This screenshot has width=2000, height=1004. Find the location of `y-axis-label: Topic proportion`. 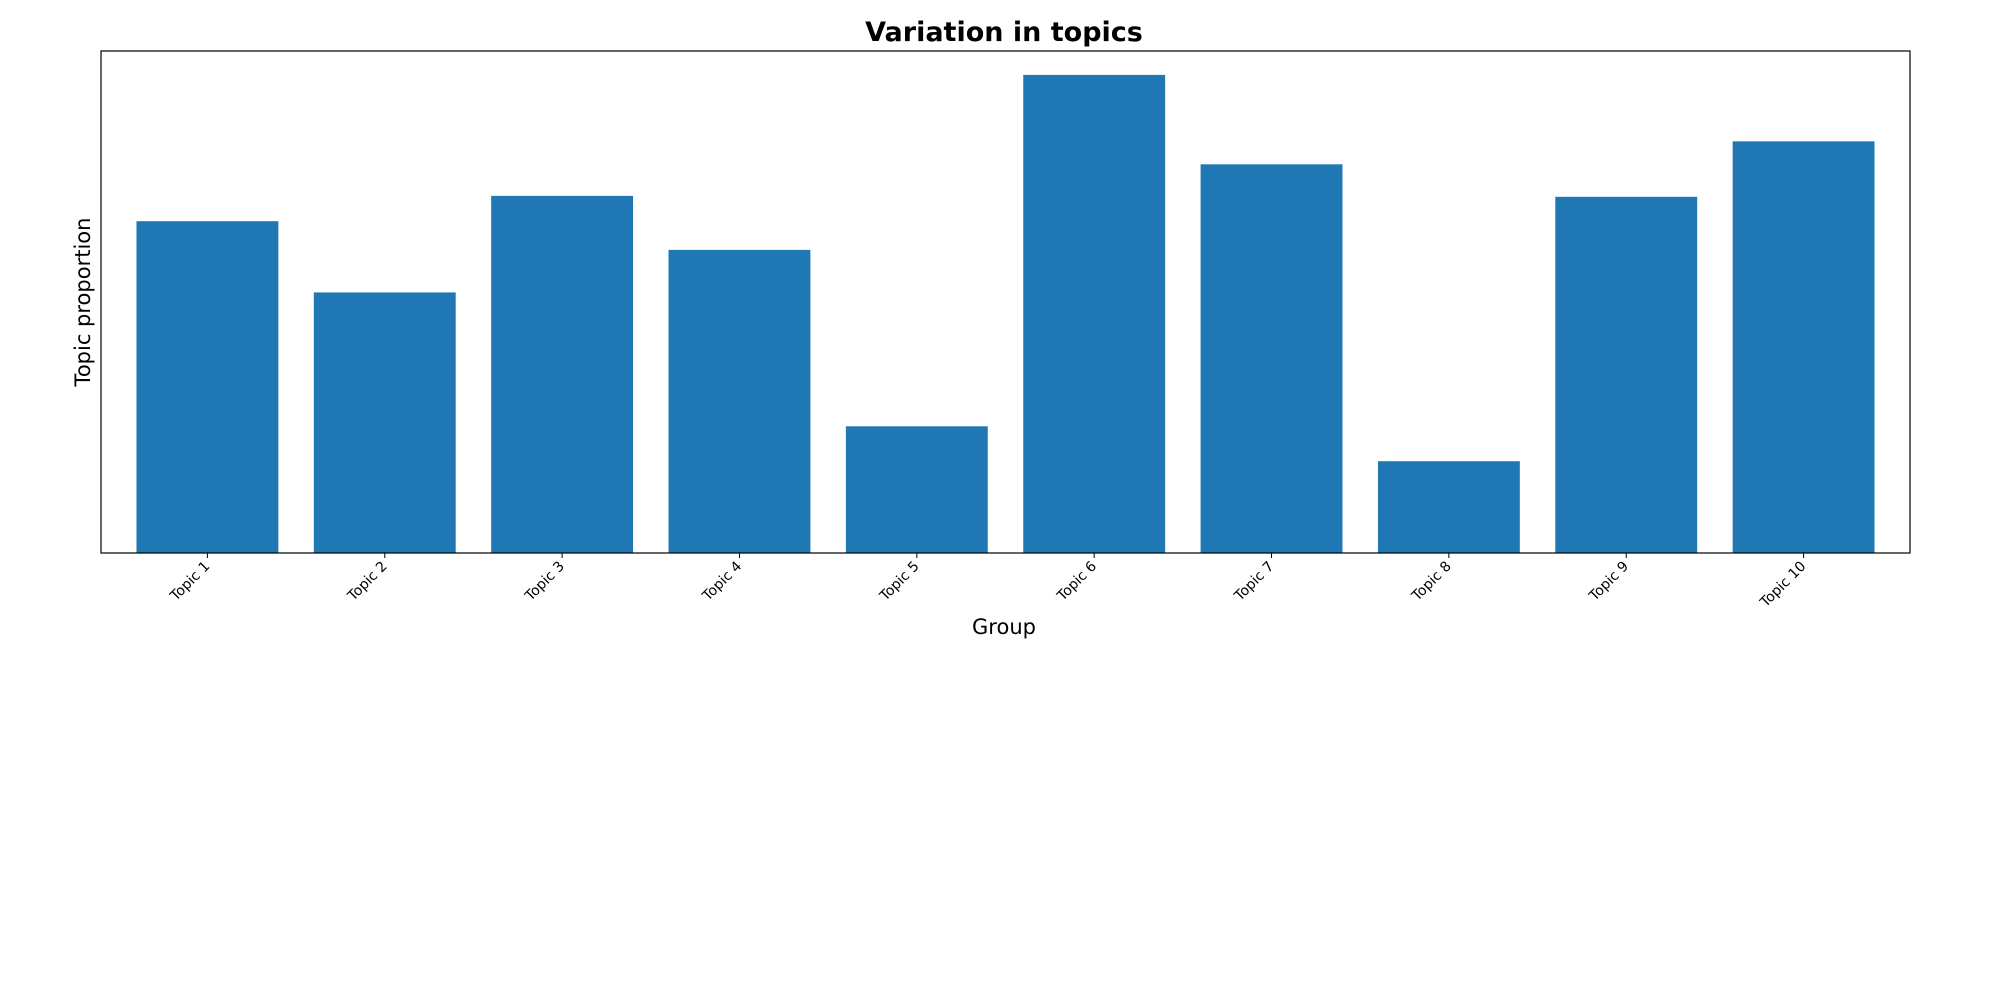

y-axis-label: Topic proportion is located at coordinates (83, 303).